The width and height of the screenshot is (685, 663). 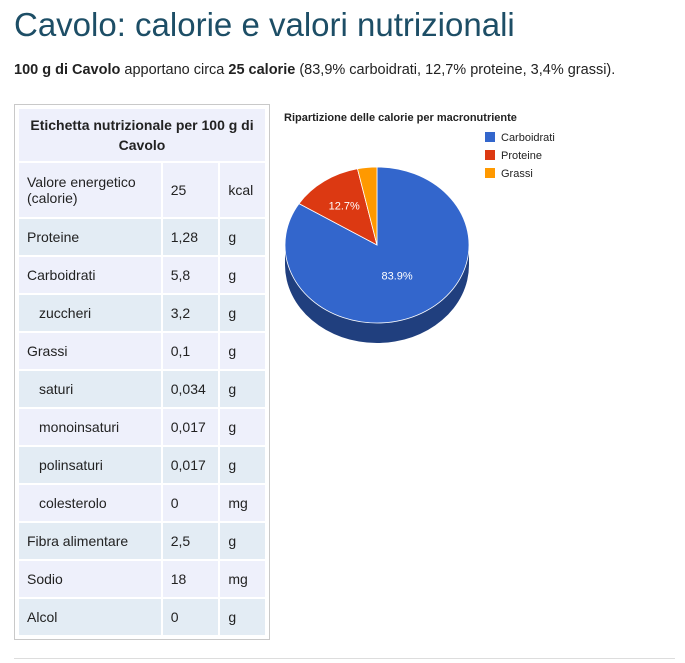 I want to click on nutrient-value: 25, so click(x=190, y=190).